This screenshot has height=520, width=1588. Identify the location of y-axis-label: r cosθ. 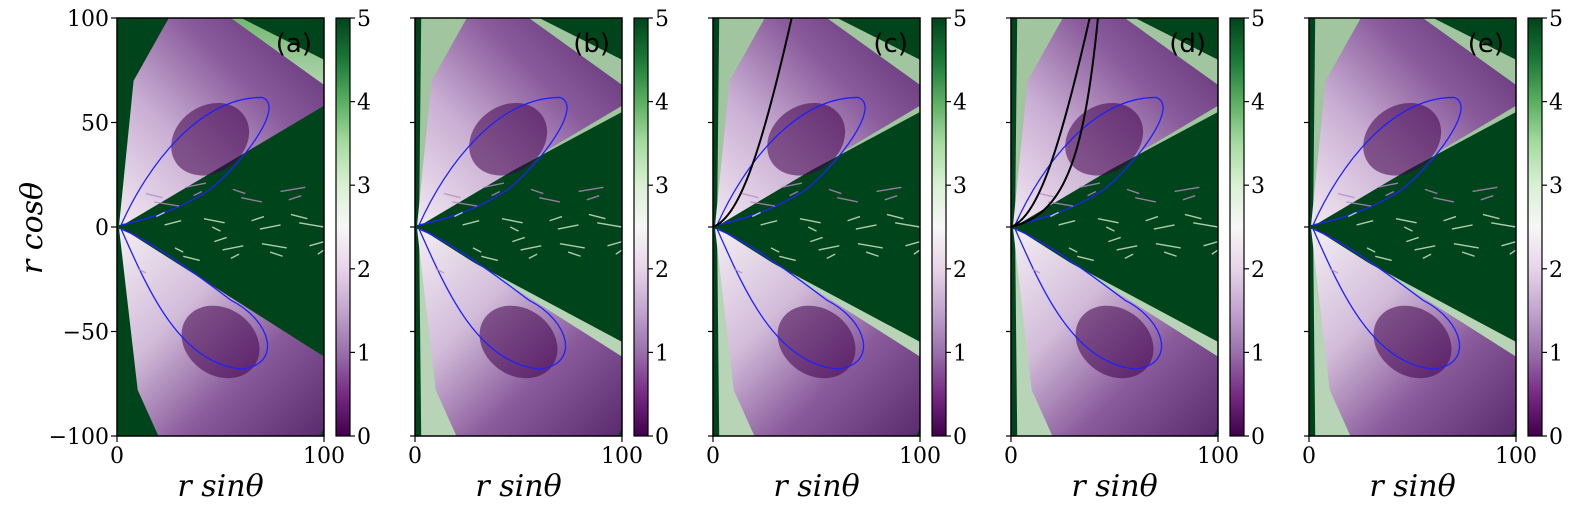
(32, 228).